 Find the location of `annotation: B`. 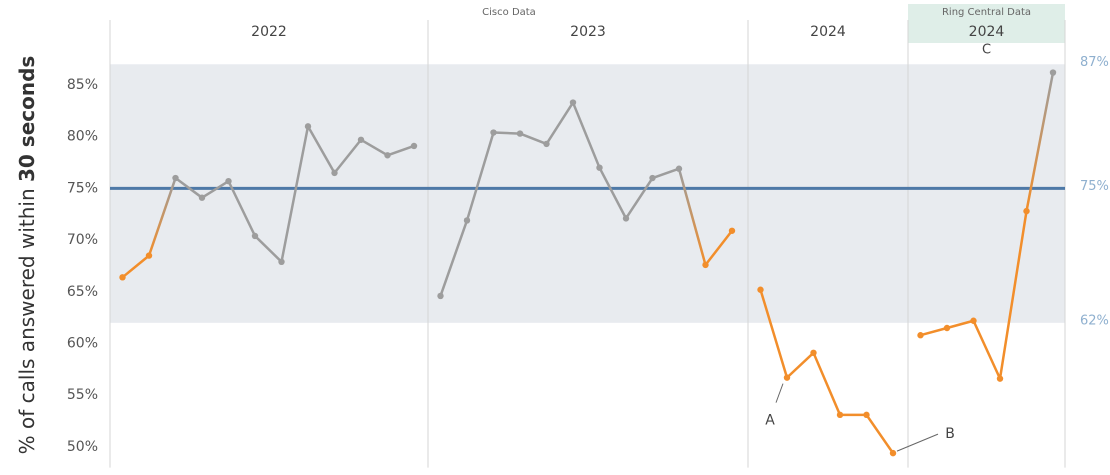

annotation: B is located at coordinates (950, 434).